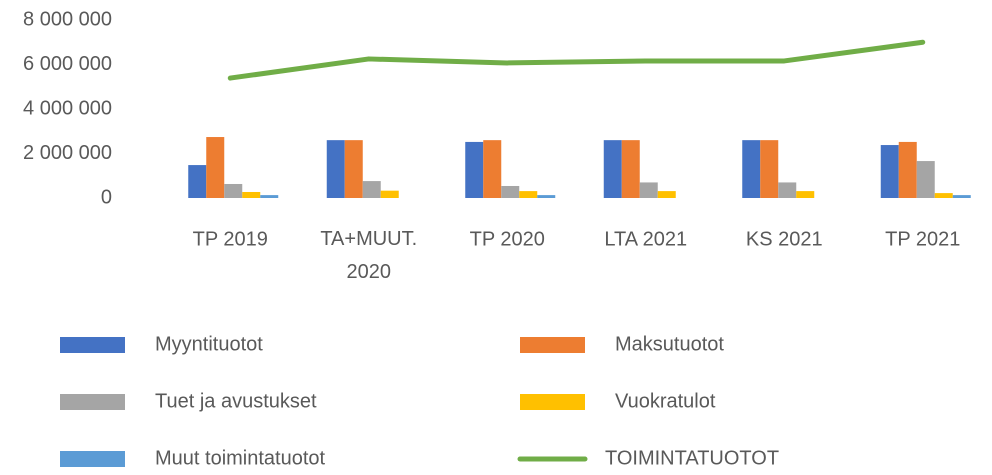 The height and width of the screenshot is (475, 992). I want to click on legend-label: TOIMINTATUOTOT, so click(692, 458).